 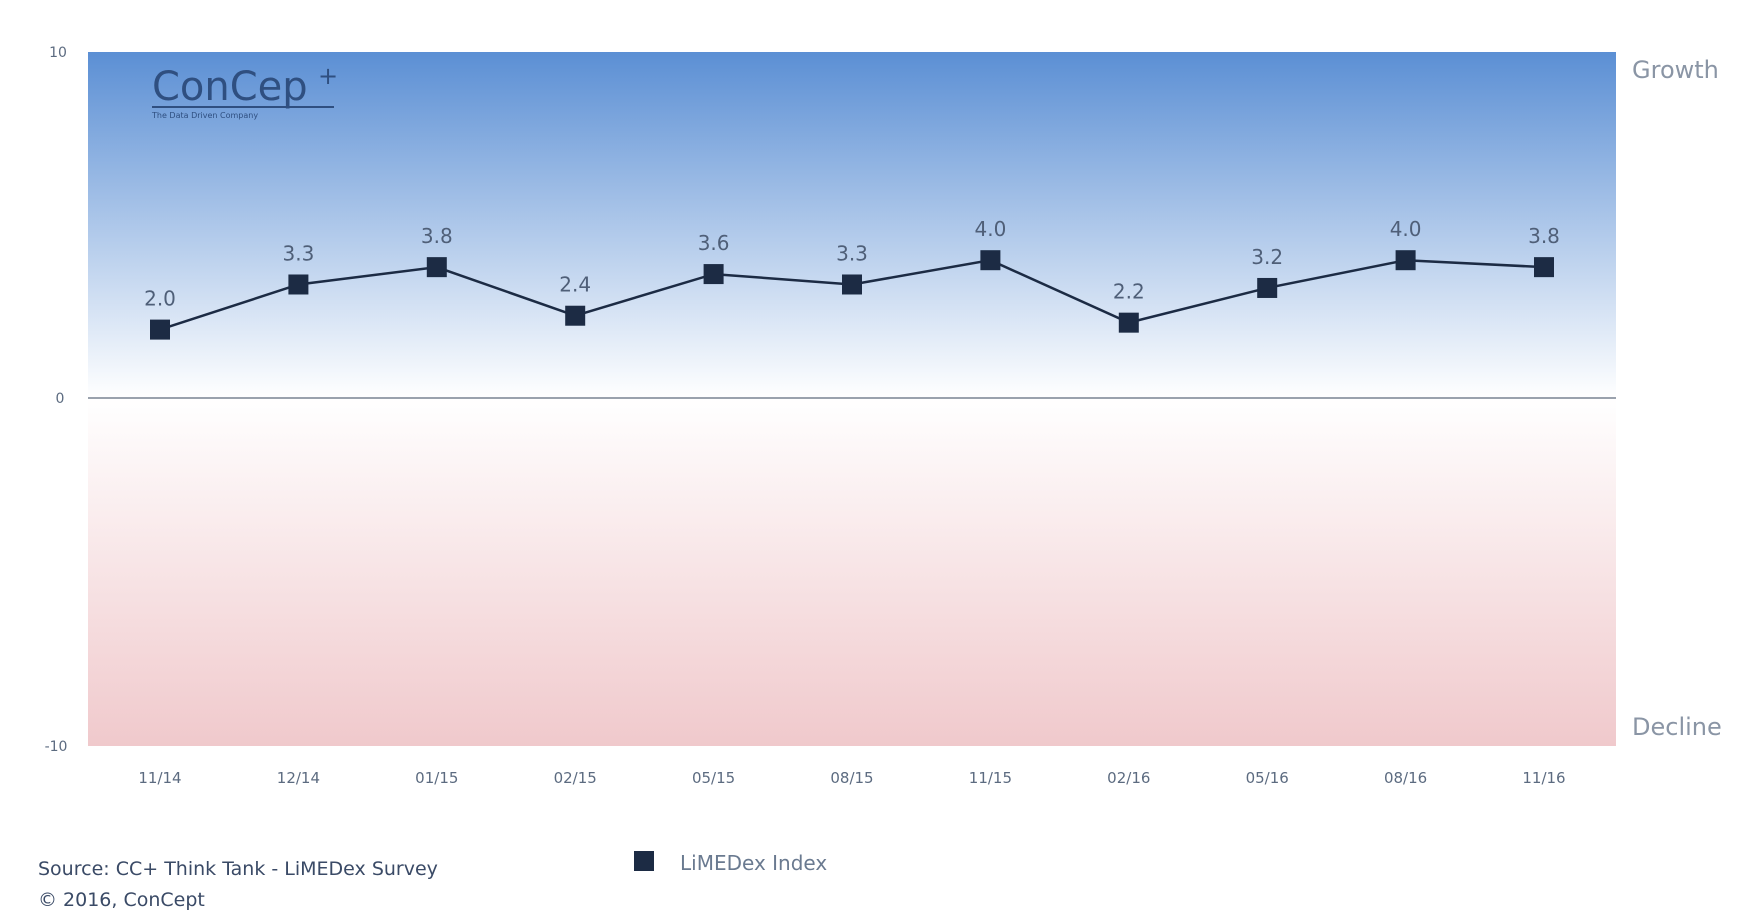 I want to click on x-tick-label: 11/15, so click(x=990, y=778).